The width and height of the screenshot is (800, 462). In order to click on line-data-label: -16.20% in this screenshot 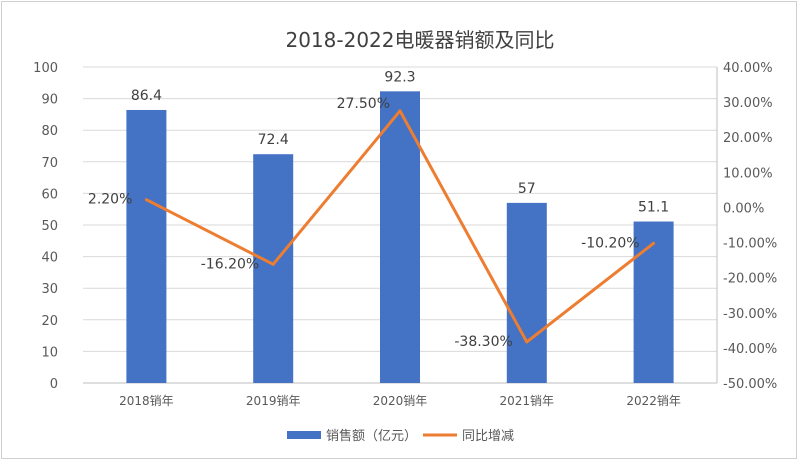, I will do `click(230, 264)`.